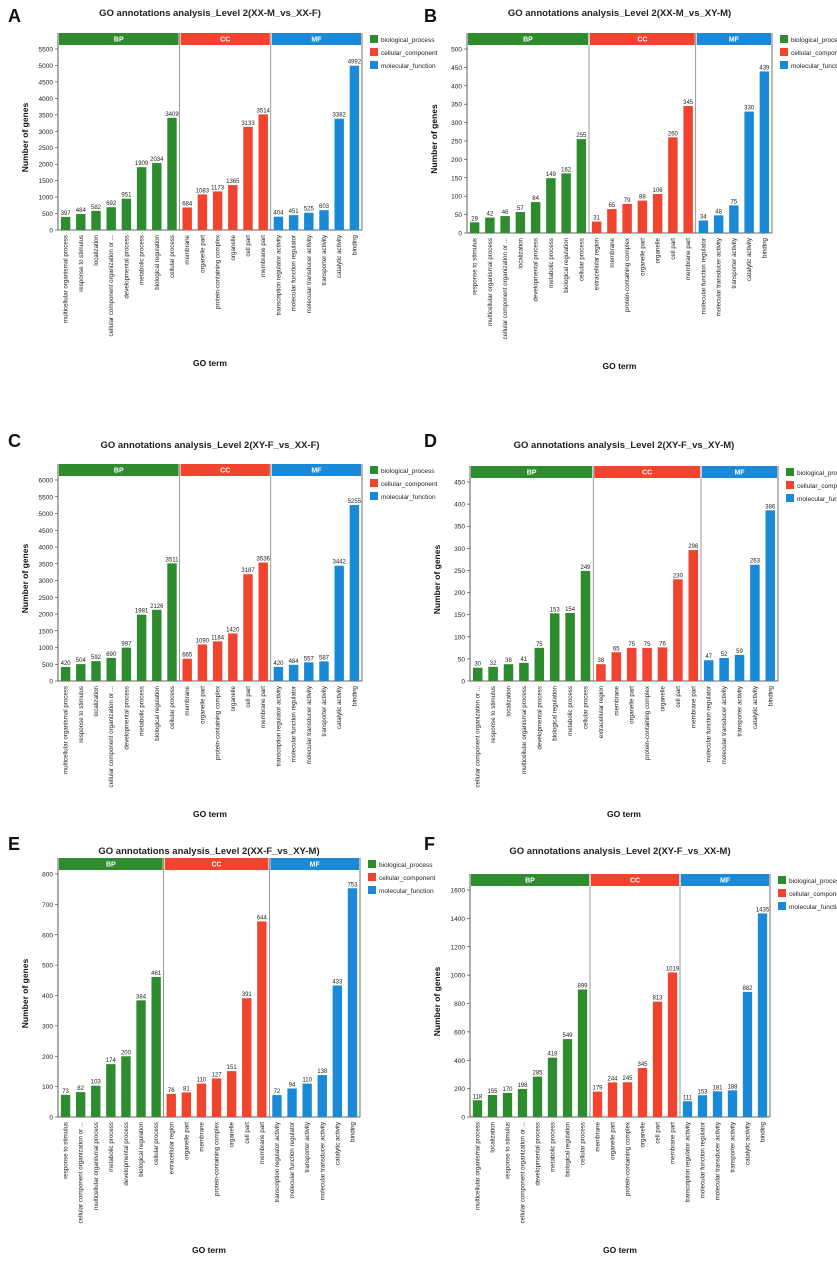  I want to click on bar-value-label: 127, so click(217, 1075).